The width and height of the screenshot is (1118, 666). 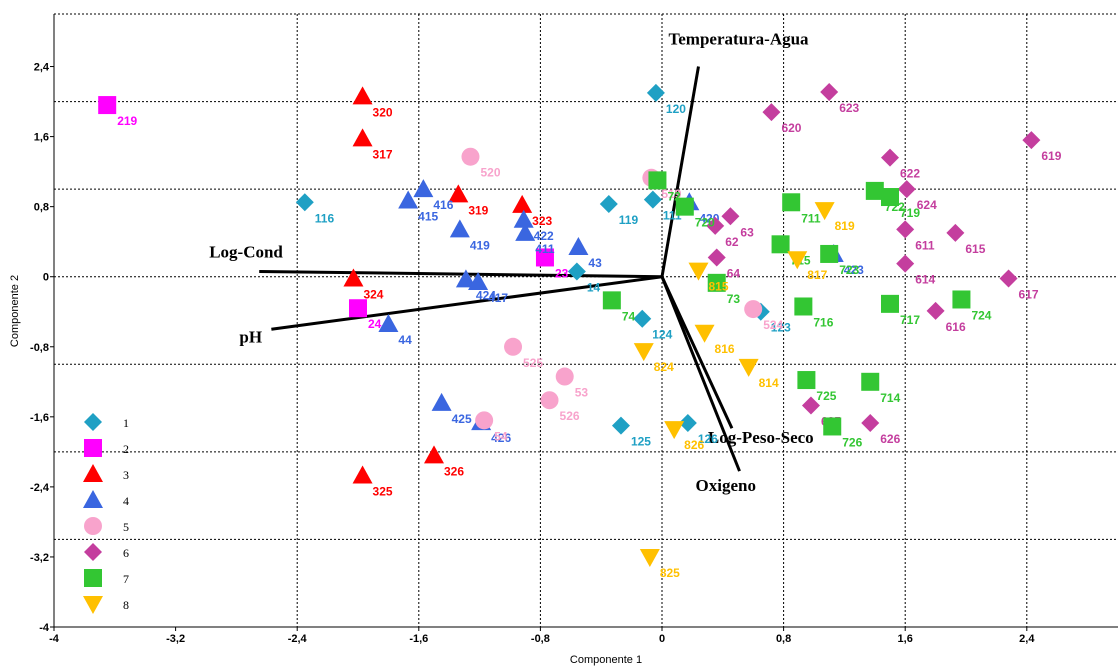 What do you see at coordinates (298, 639) in the screenshot?
I see `x-tick-label: -2,4` at bounding box center [298, 639].